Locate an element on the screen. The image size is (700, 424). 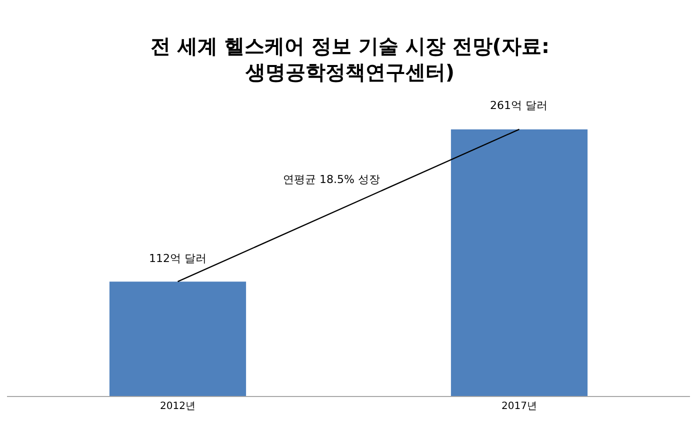
annotation: 연평균 18.5% 성장 is located at coordinates (331, 179).